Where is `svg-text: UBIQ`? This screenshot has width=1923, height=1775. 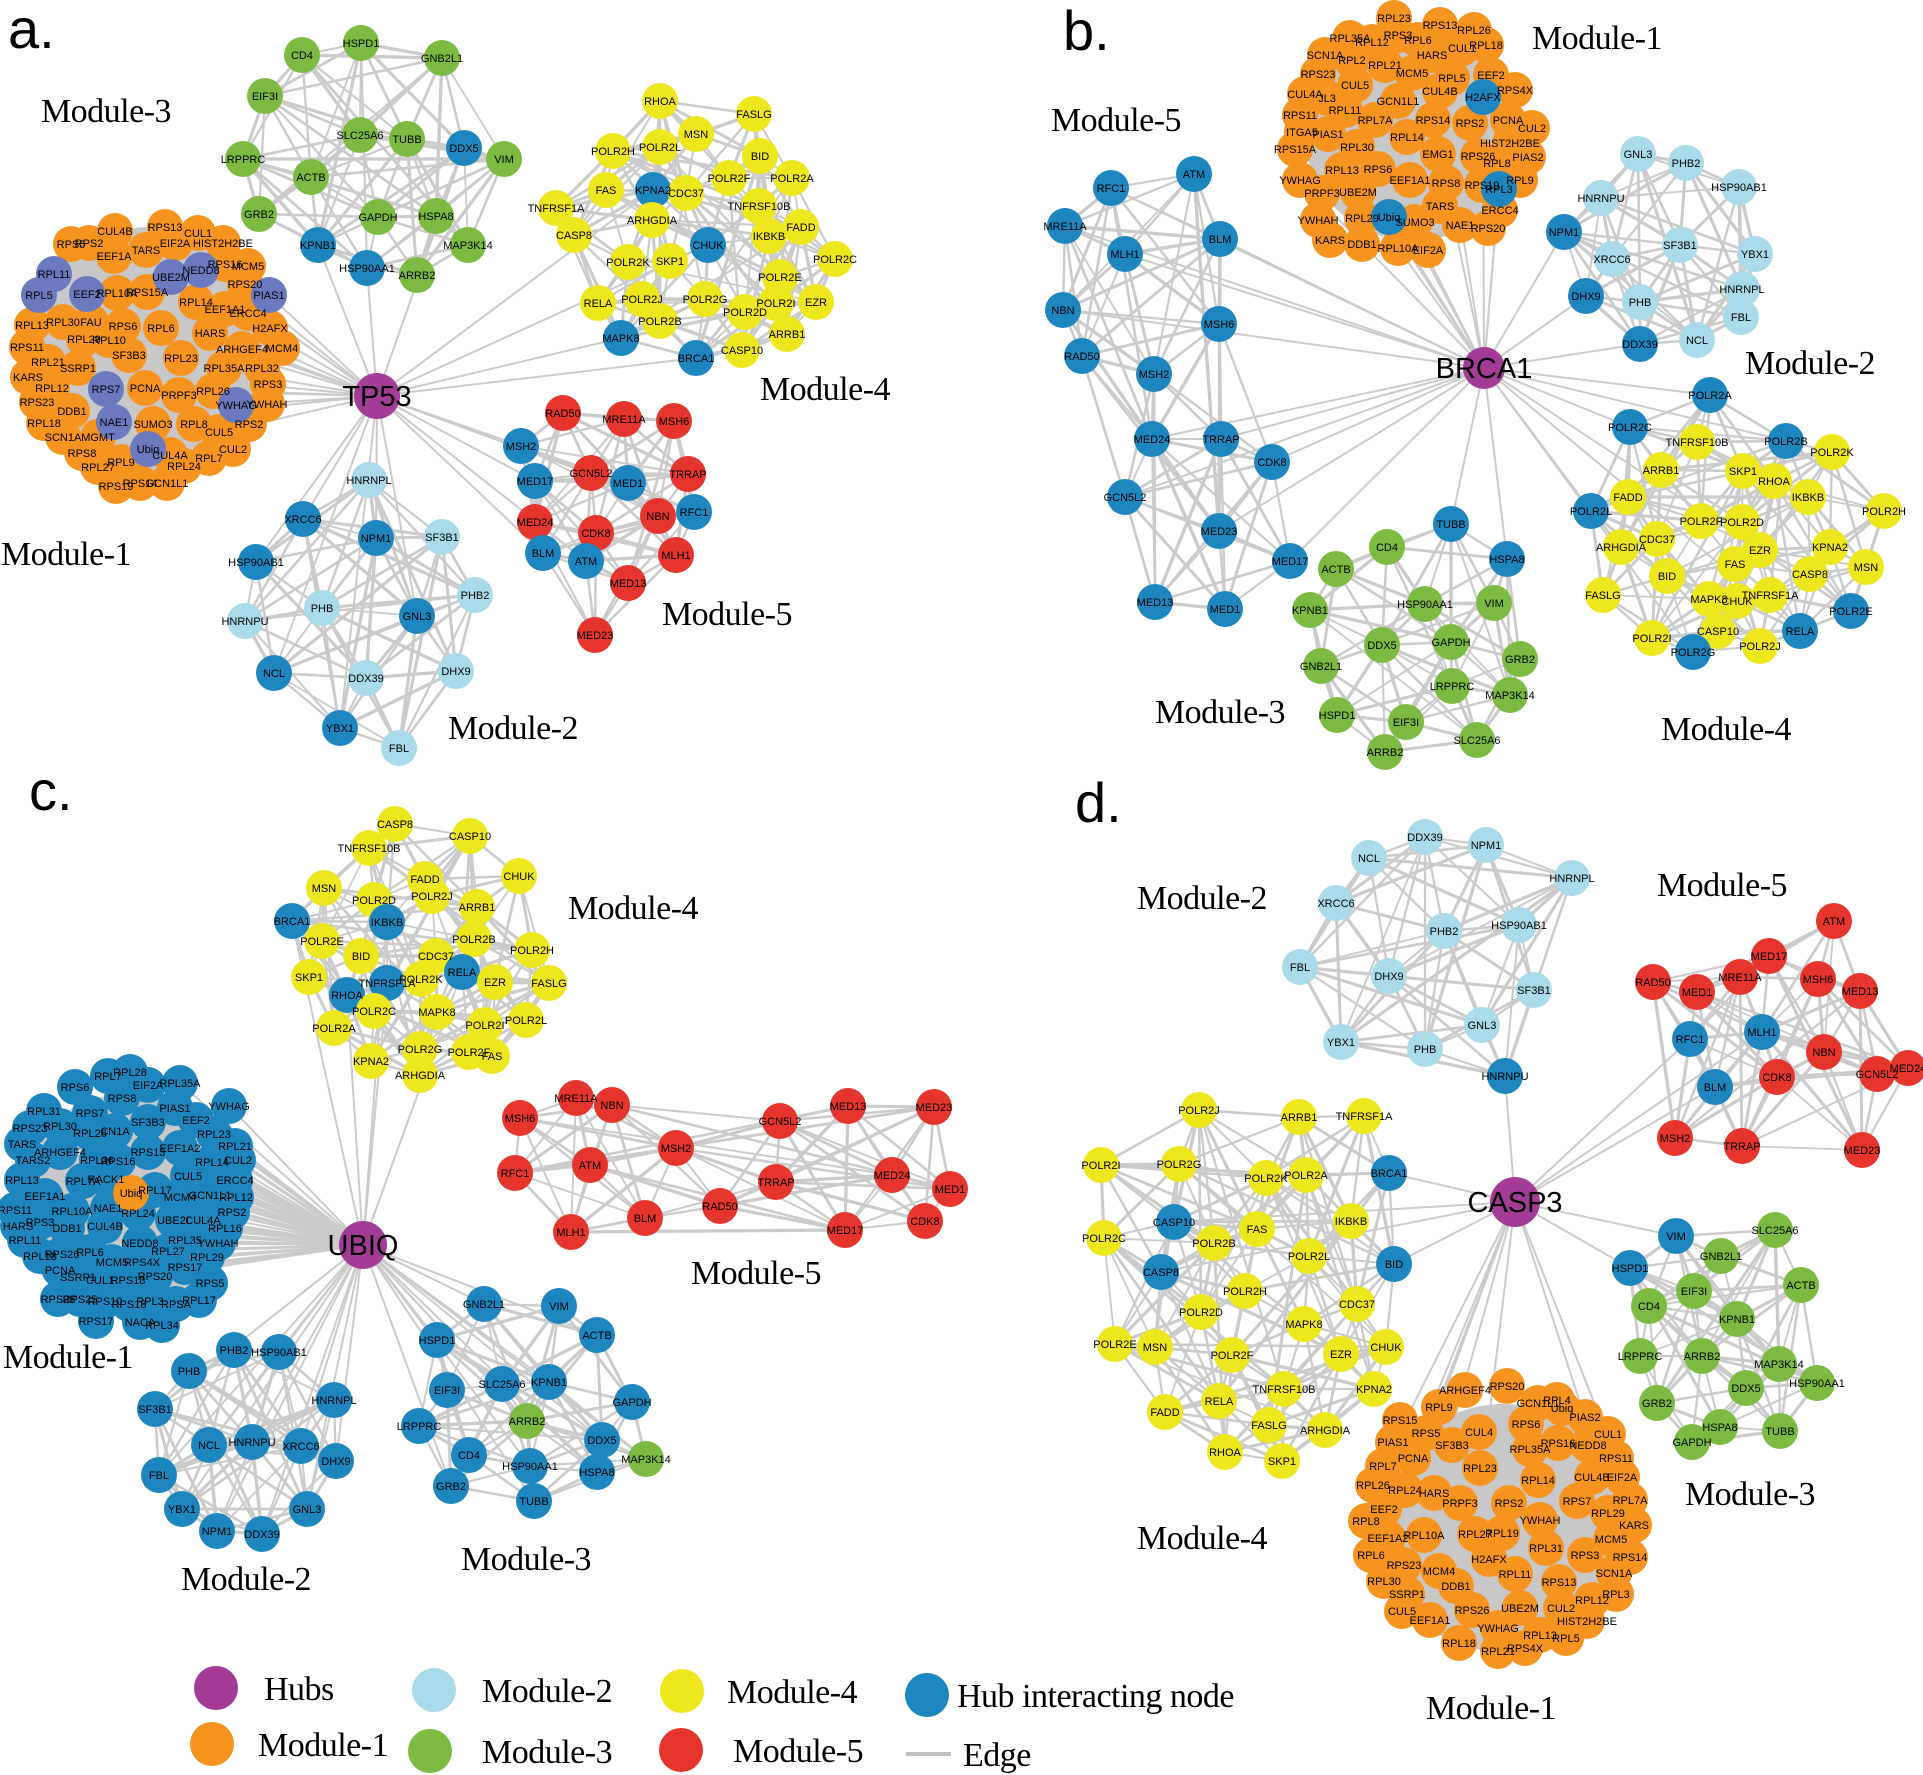 svg-text: UBIQ is located at coordinates (363, 1246).